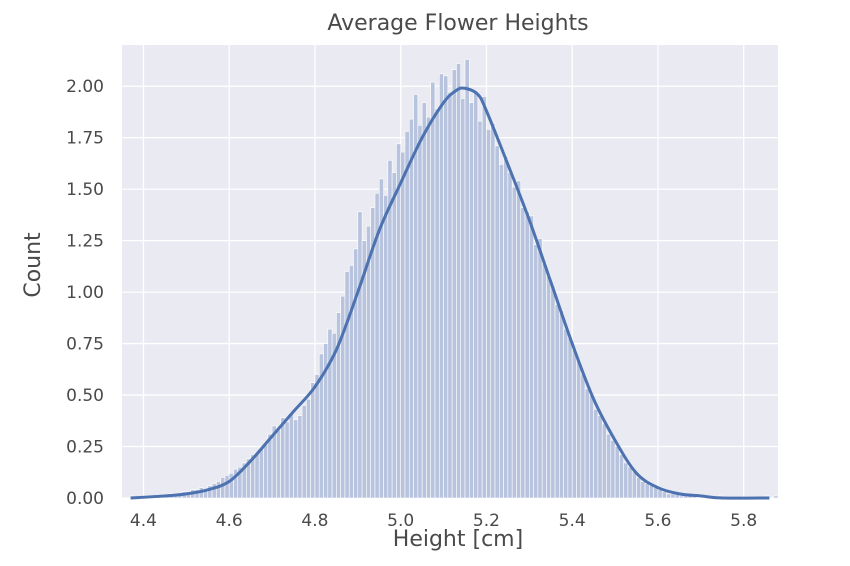 The width and height of the screenshot is (850, 566). Describe the element at coordinates (572, 521) in the screenshot. I see `x-tick-label: 5.4` at that location.